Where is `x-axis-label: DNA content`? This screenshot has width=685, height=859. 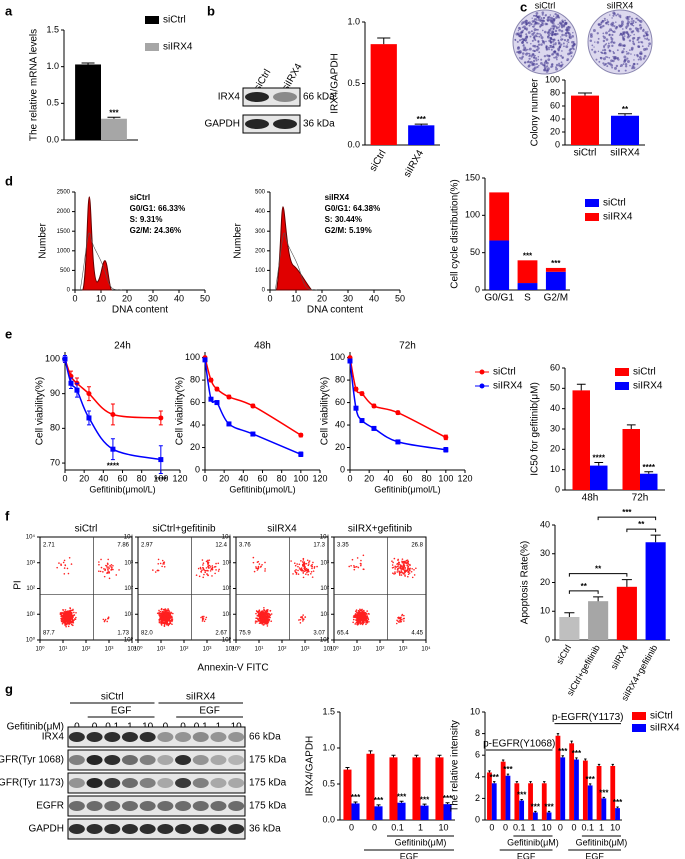 x-axis-label: DNA content is located at coordinates (335, 310).